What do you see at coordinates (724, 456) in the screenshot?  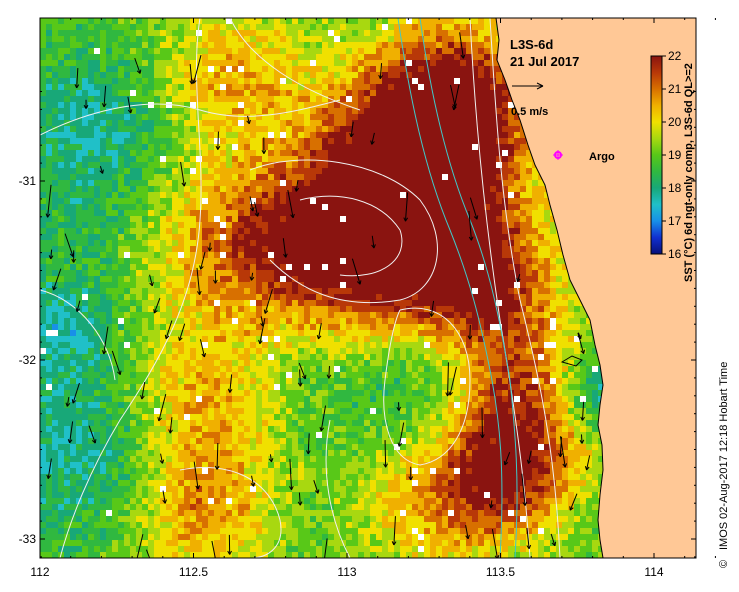 I see `credit-label: IMOS 02-Aug-2017 12:18 Hobart Time` at bounding box center [724, 456].